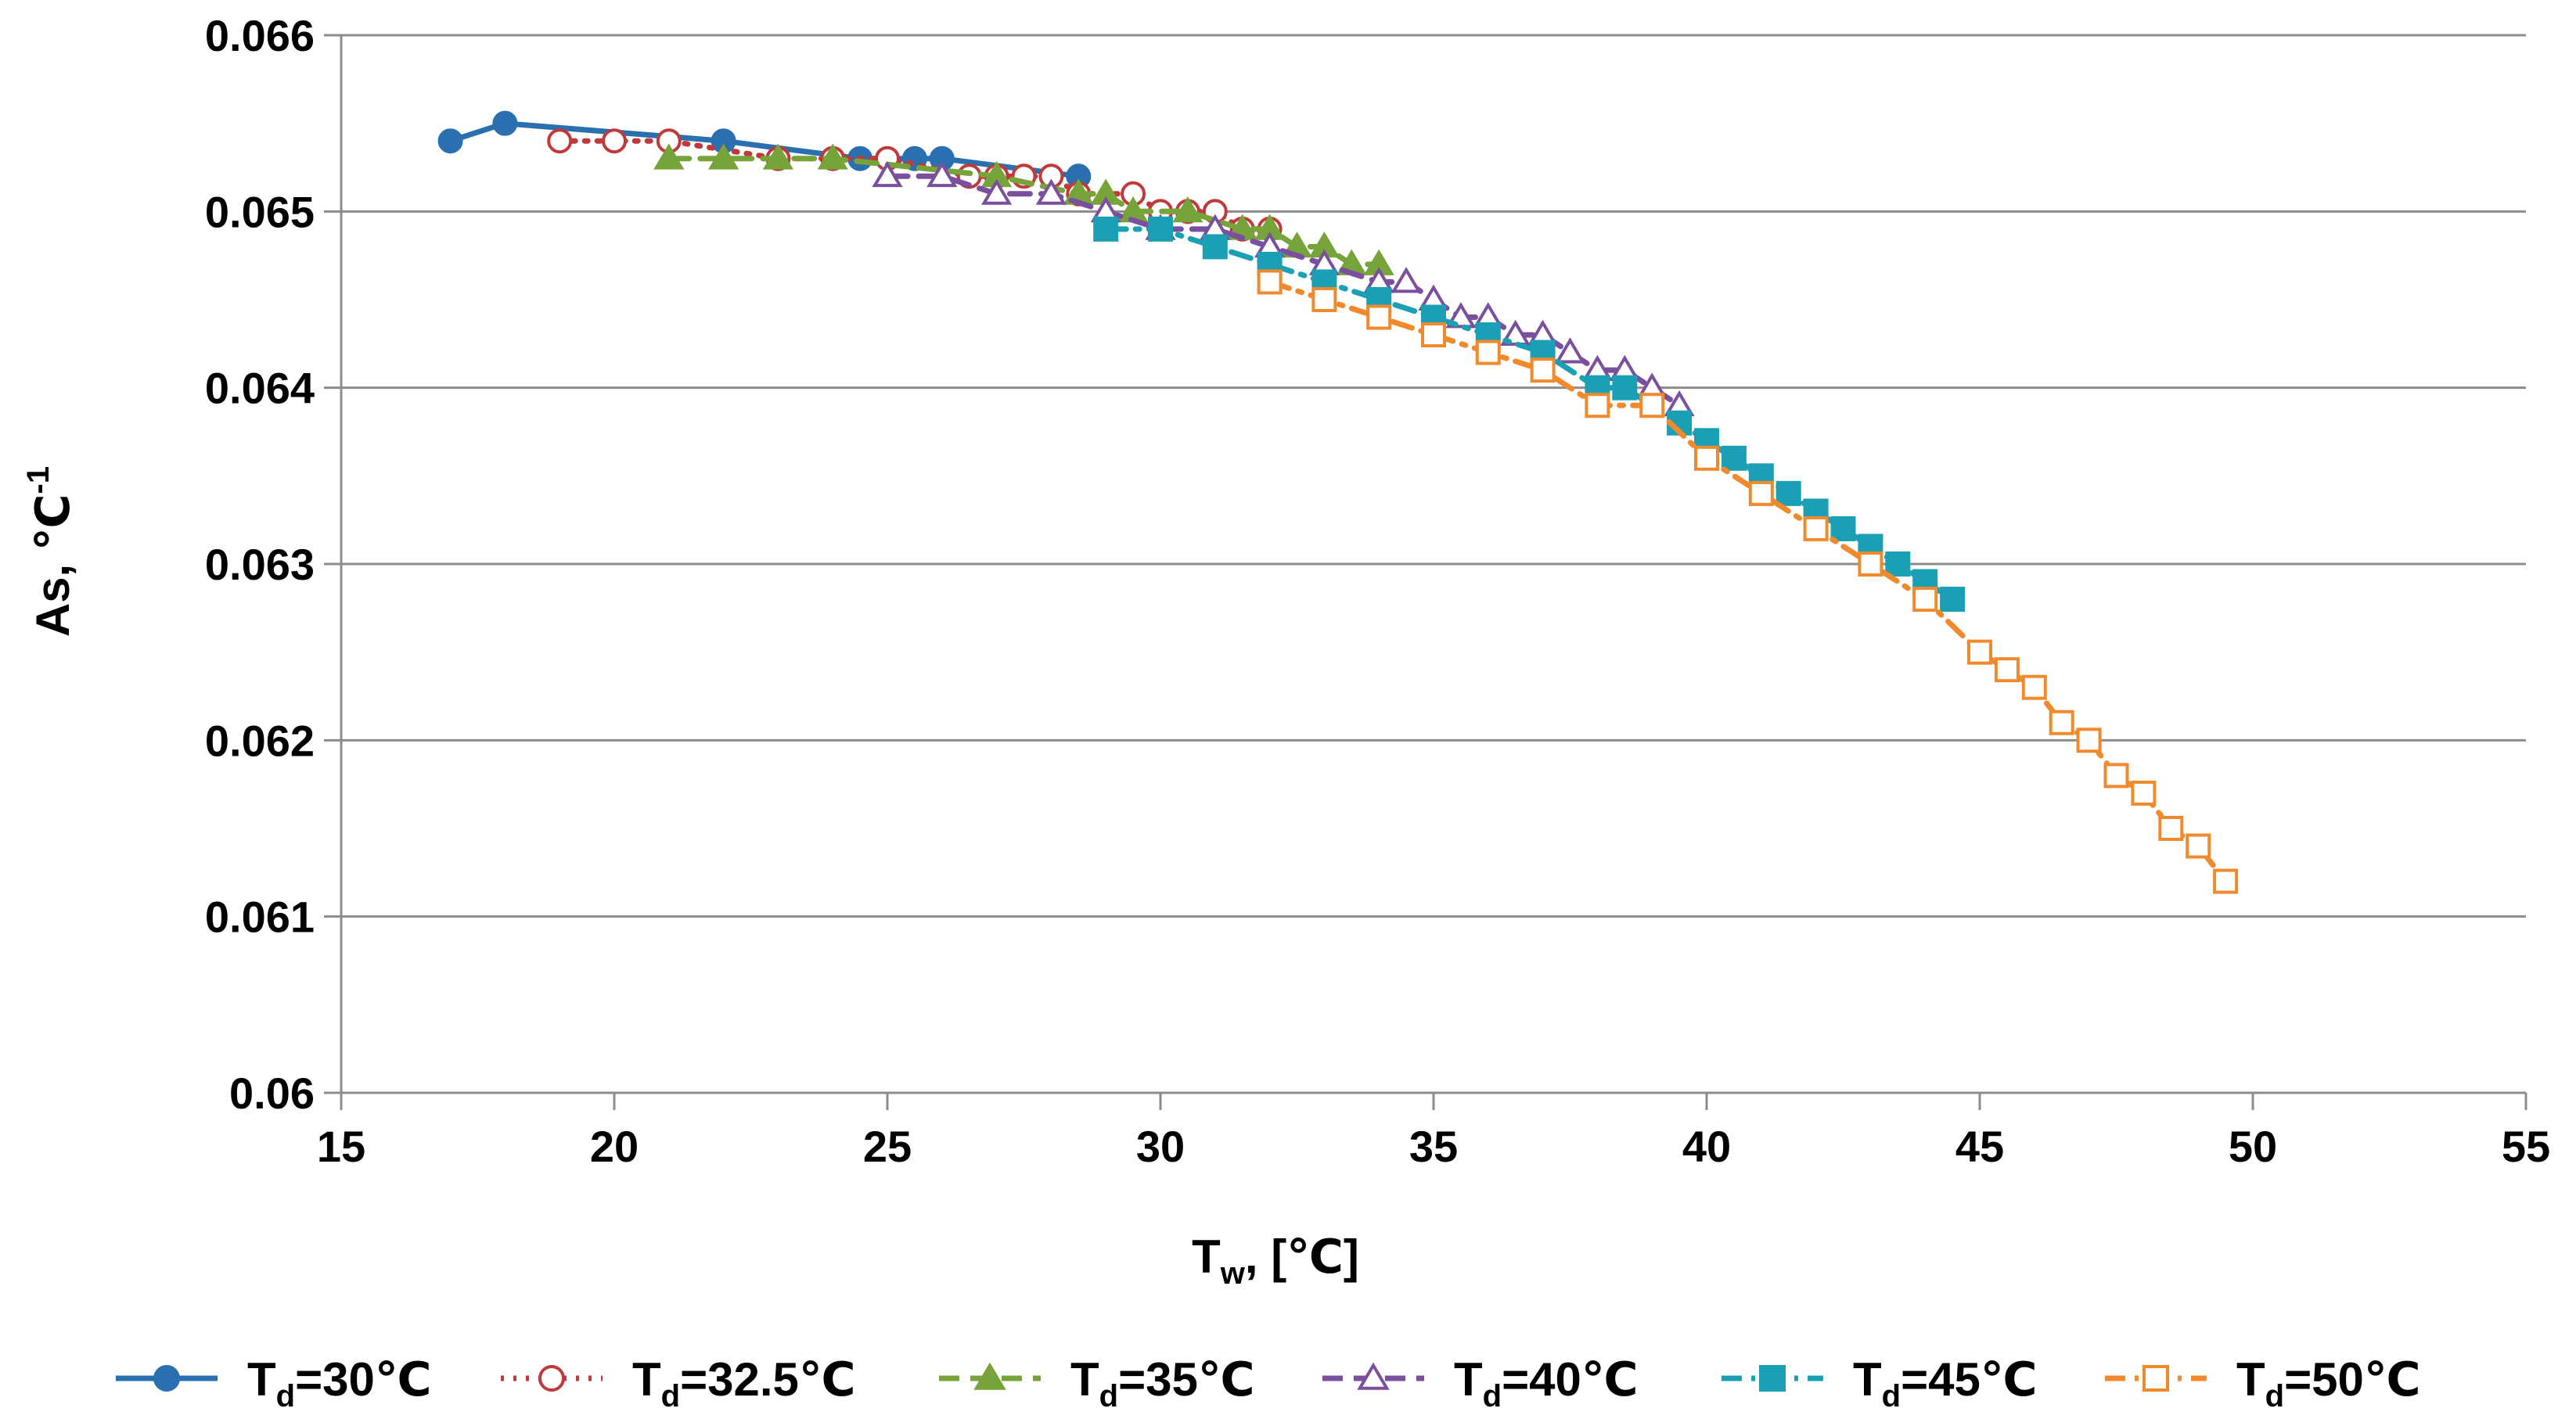 Image resolution: width=2576 pixels, height=1419 pixels. What do you see at coordinates (888, 1146) in the screenshot?
I see `x-tick-label: 25` at bounding box center [888, 1146].